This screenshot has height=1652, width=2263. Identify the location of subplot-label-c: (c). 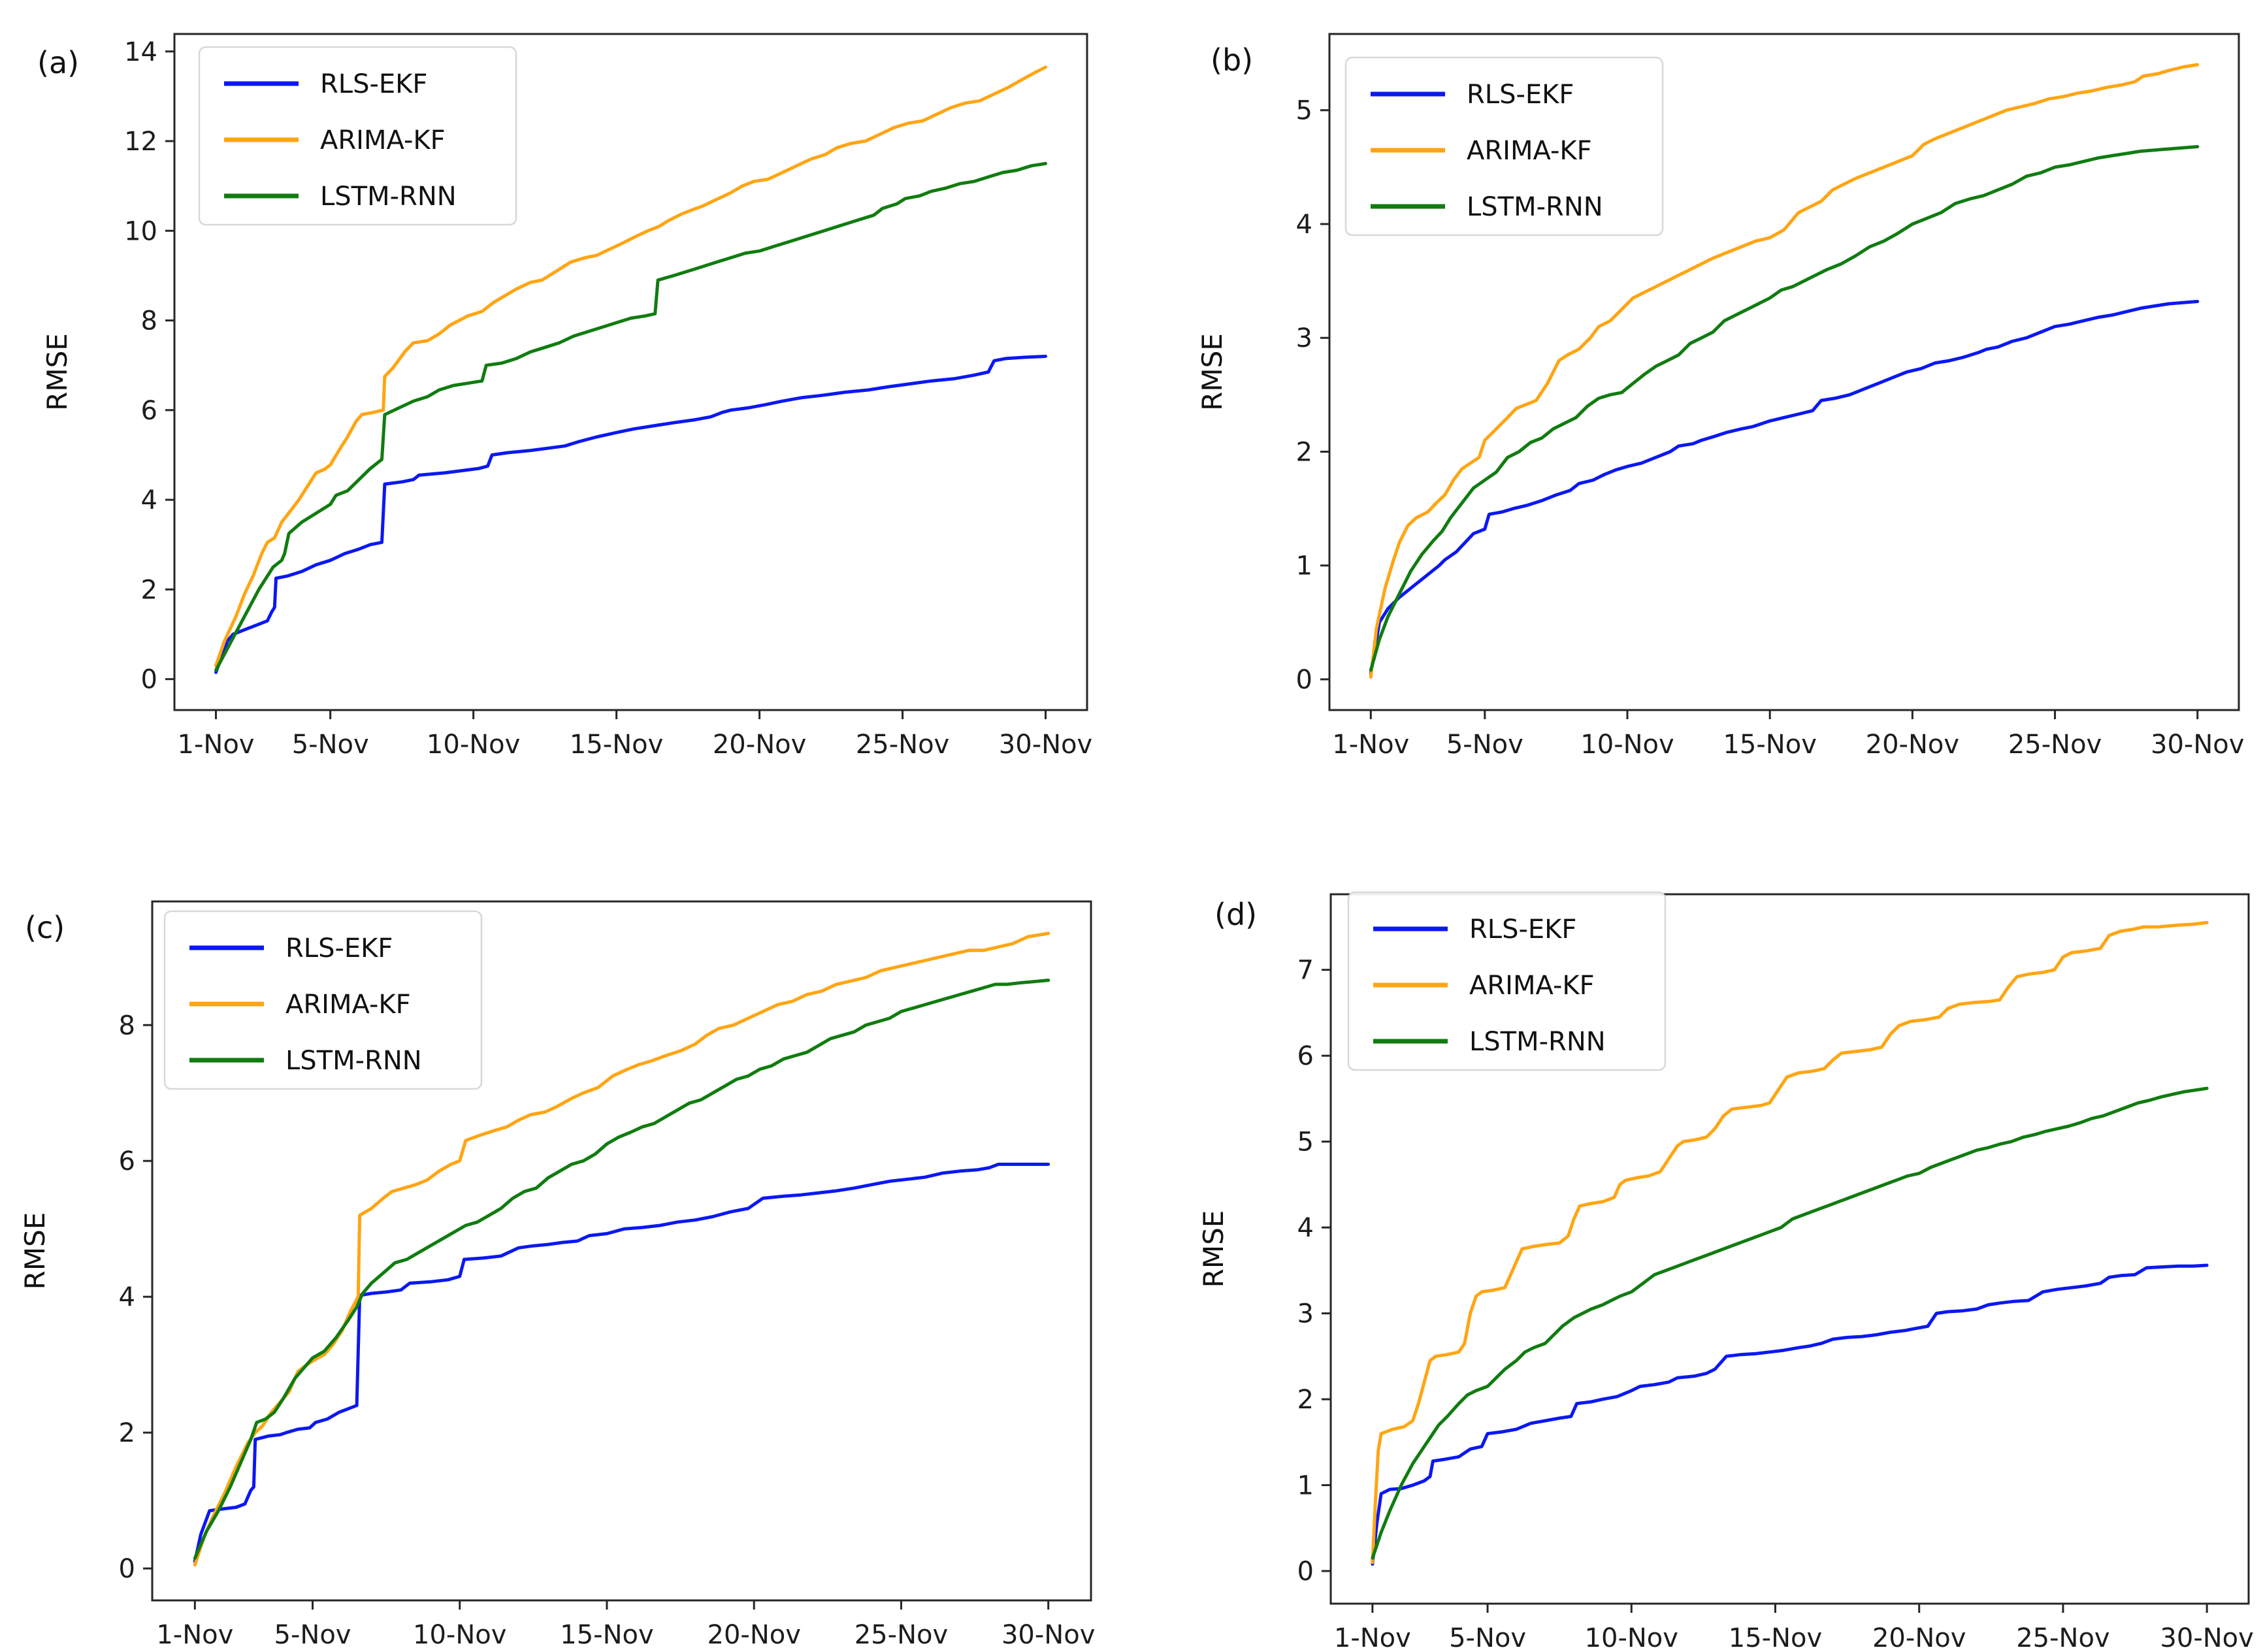
(45, 927).